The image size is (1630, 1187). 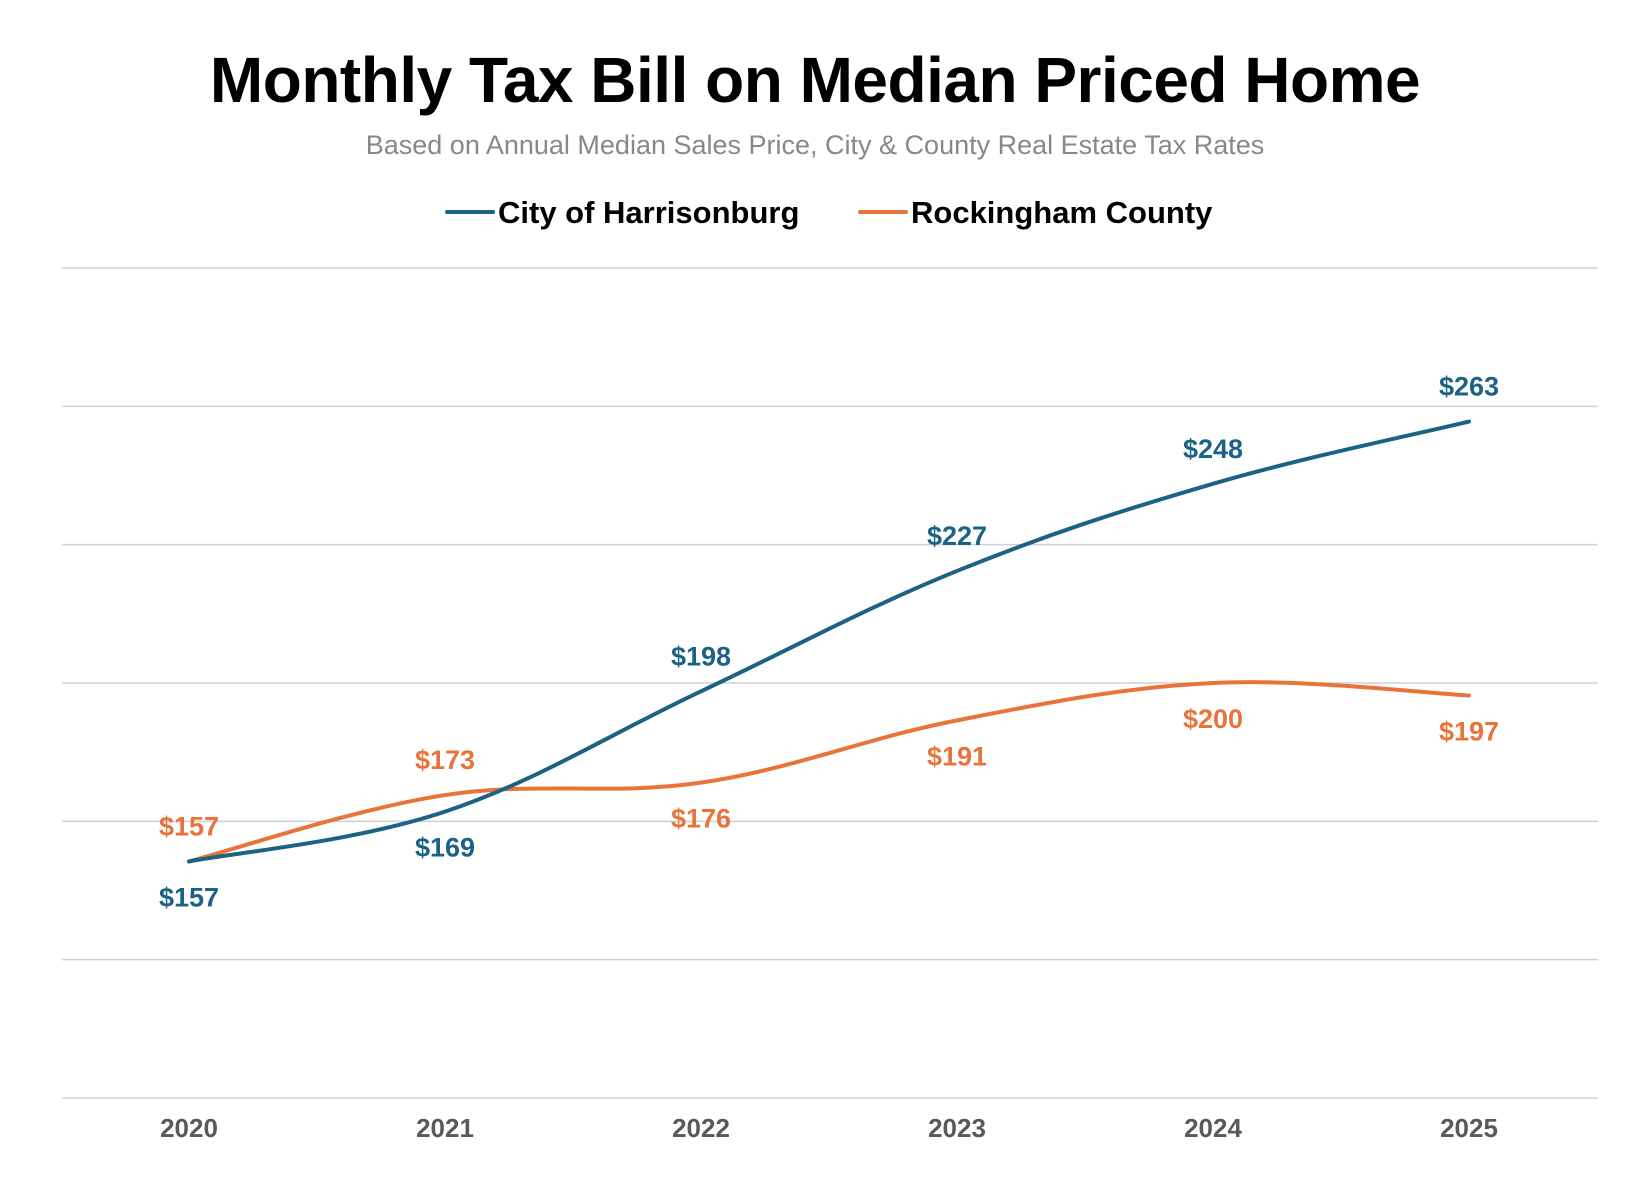 I want to click on x-tick-label-2021: 2021, so click(x=445, y=1128).